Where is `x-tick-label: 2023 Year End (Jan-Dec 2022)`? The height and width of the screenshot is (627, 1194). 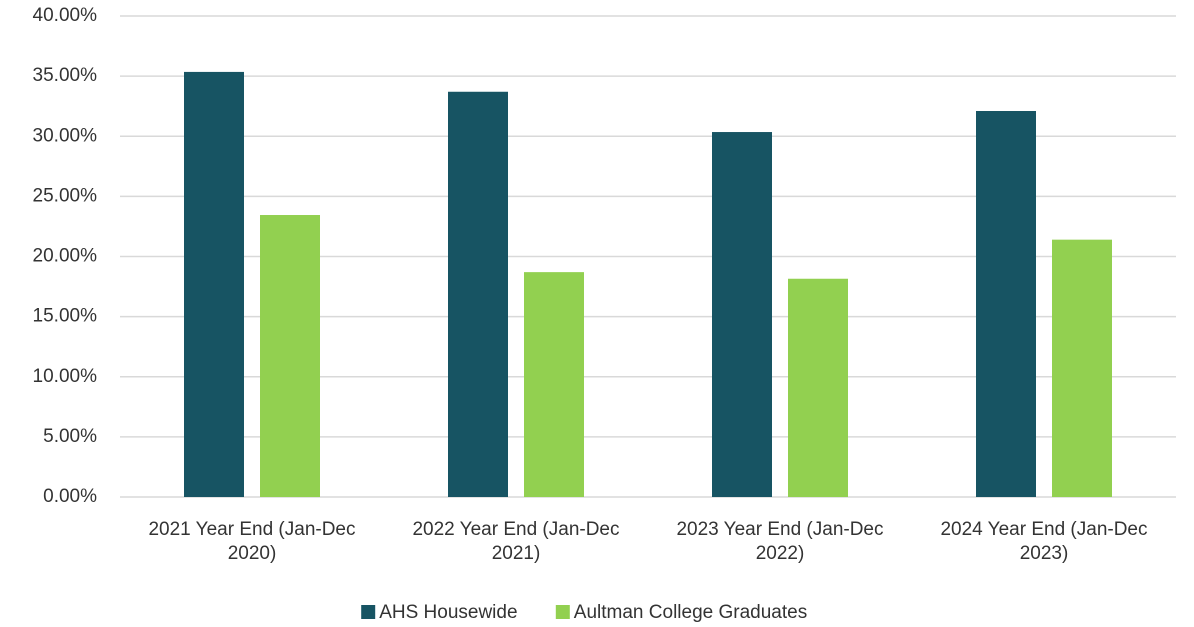
x-tick-label: 2023 Year End (Jan-Dec 2022) is located at coordinates (780, 541).